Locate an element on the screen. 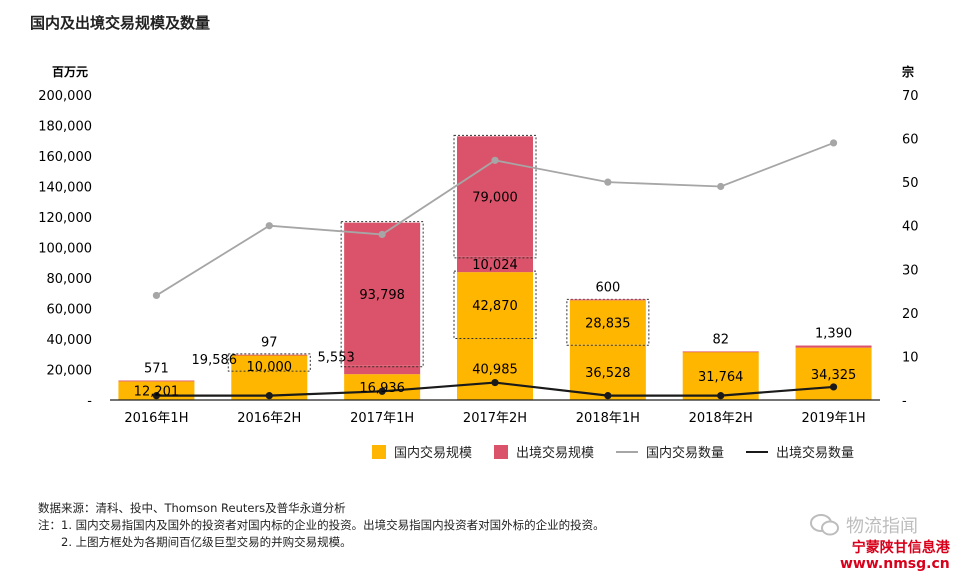 Image resolution: width=980 pixels, height=577 pixels. data-label-domestic: 31,764 is located at coordinates (721, 377).